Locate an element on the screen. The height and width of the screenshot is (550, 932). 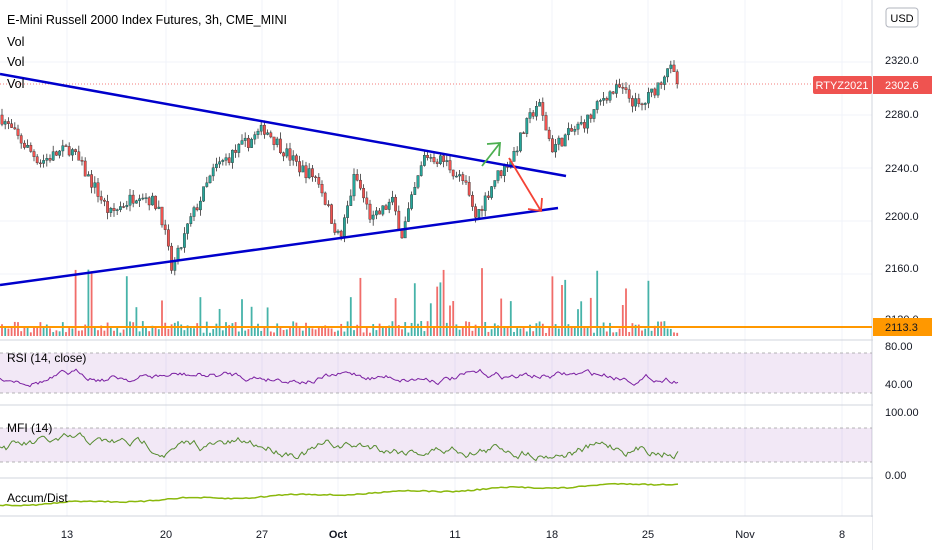
time-tick: 13 is located at coordinates (67, 535).